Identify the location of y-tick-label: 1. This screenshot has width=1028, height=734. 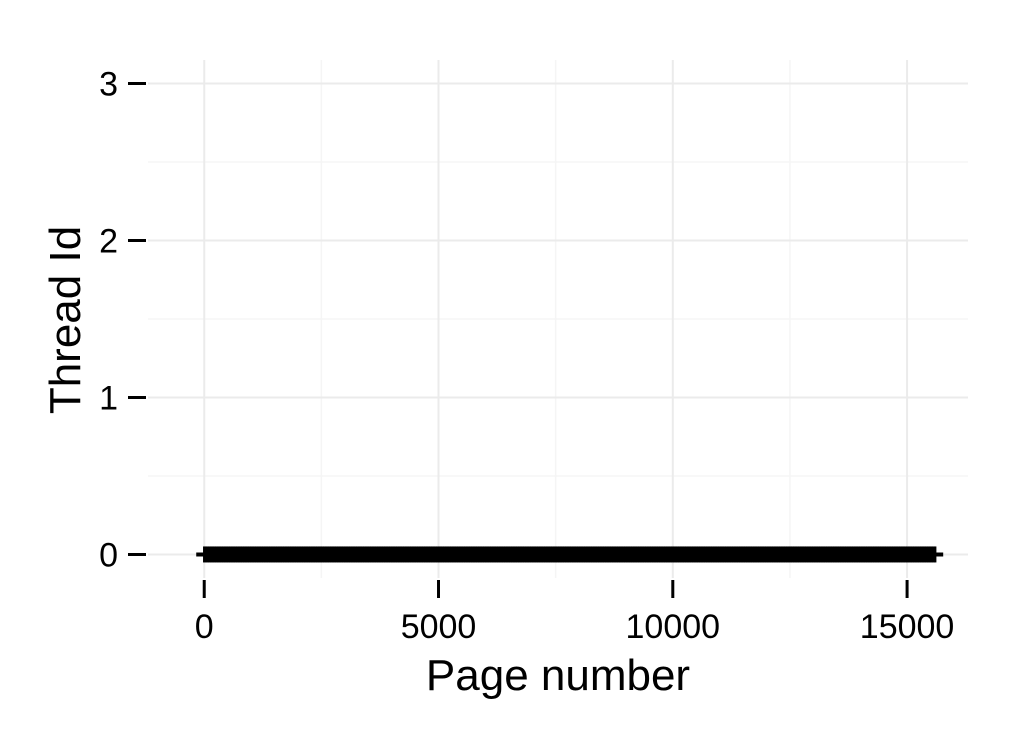
(108, 398).